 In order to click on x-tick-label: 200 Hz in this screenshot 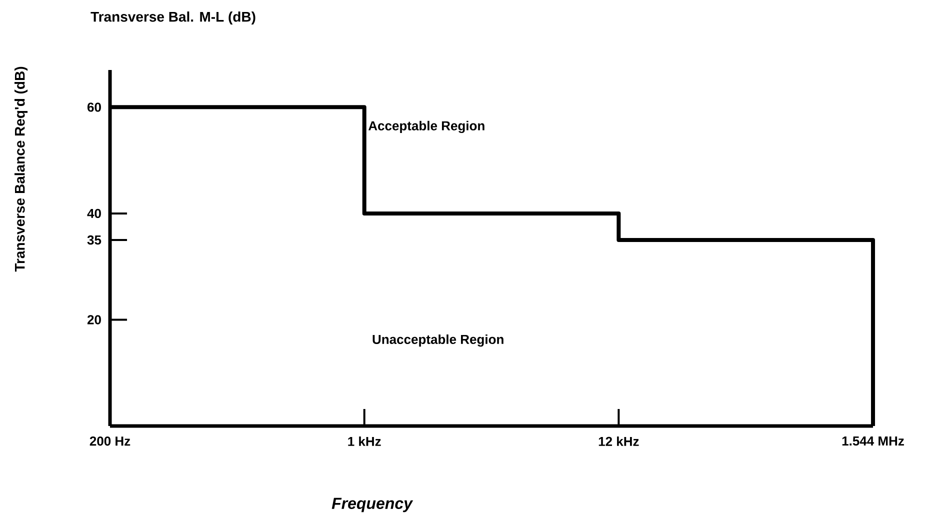, I will do `click(110, 441)`.